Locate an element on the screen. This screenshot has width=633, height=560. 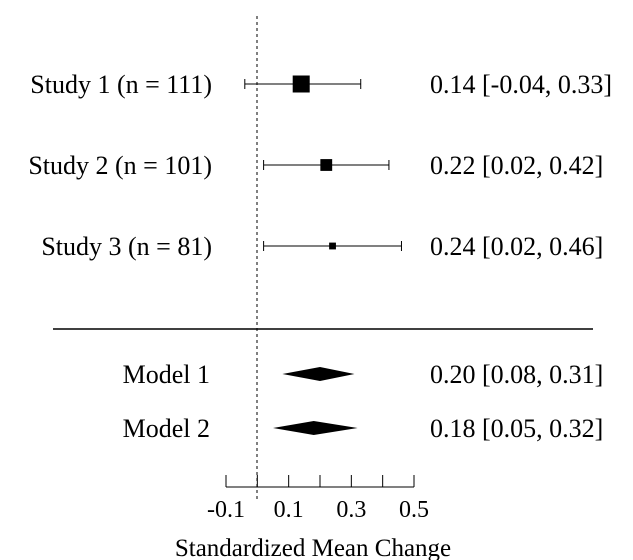
x-axis: -0.1 0.1 0.3 0.5 is located at coordinates (318, 499).